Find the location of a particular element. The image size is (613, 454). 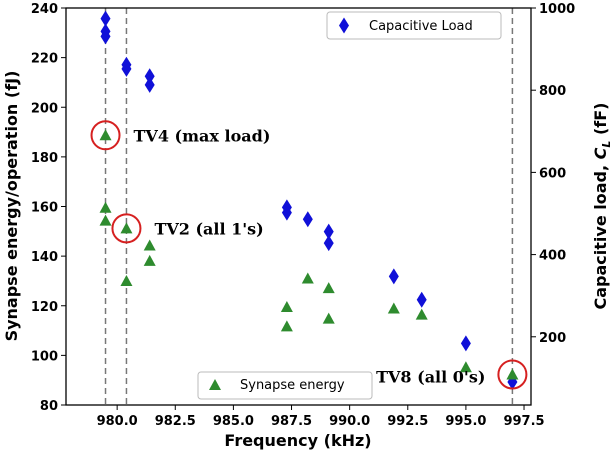

legend-diamond-marker is located at coordinates (344, 25).